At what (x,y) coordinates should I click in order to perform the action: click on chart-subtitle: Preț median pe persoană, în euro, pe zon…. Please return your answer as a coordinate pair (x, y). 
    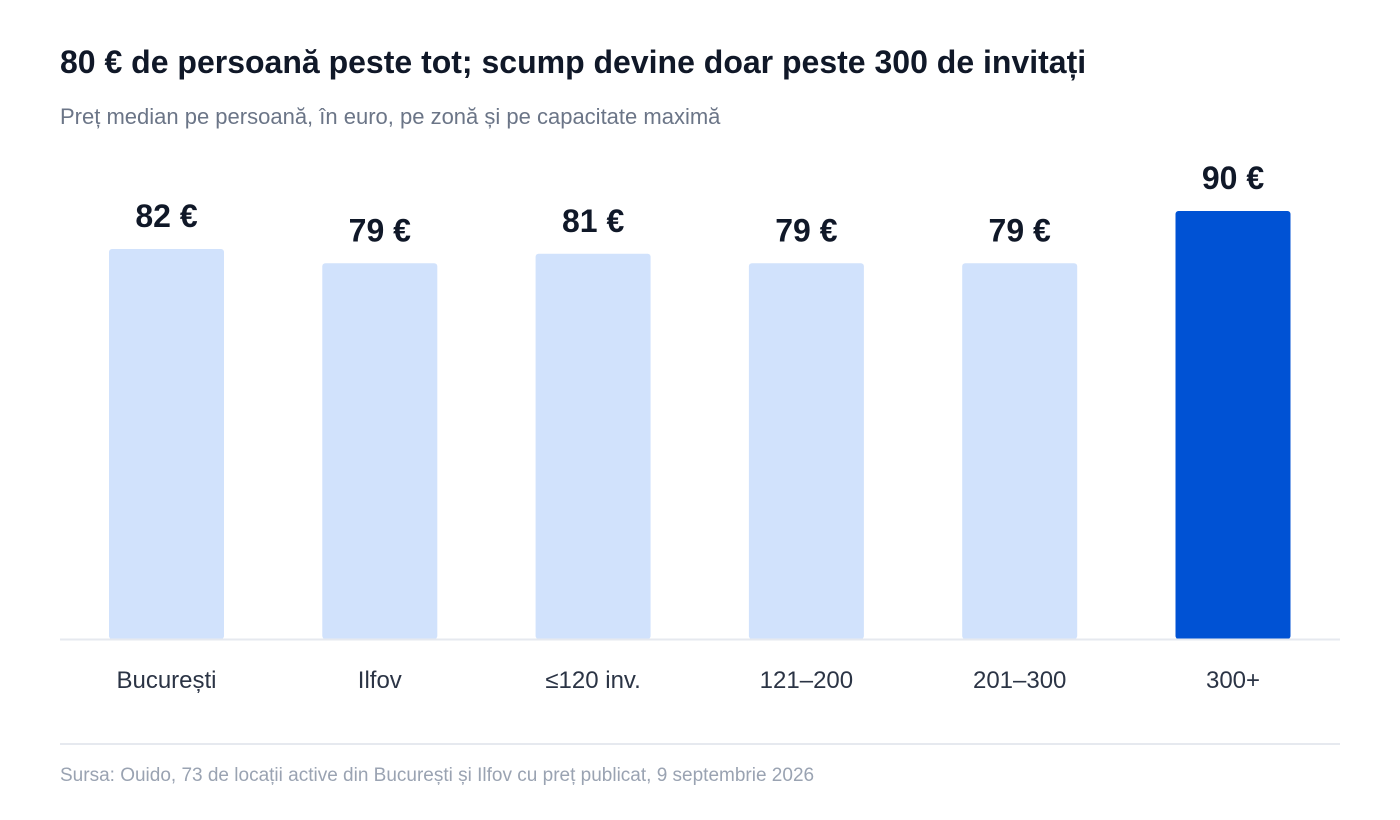
    Looking at the image, I should click on (390, 116).